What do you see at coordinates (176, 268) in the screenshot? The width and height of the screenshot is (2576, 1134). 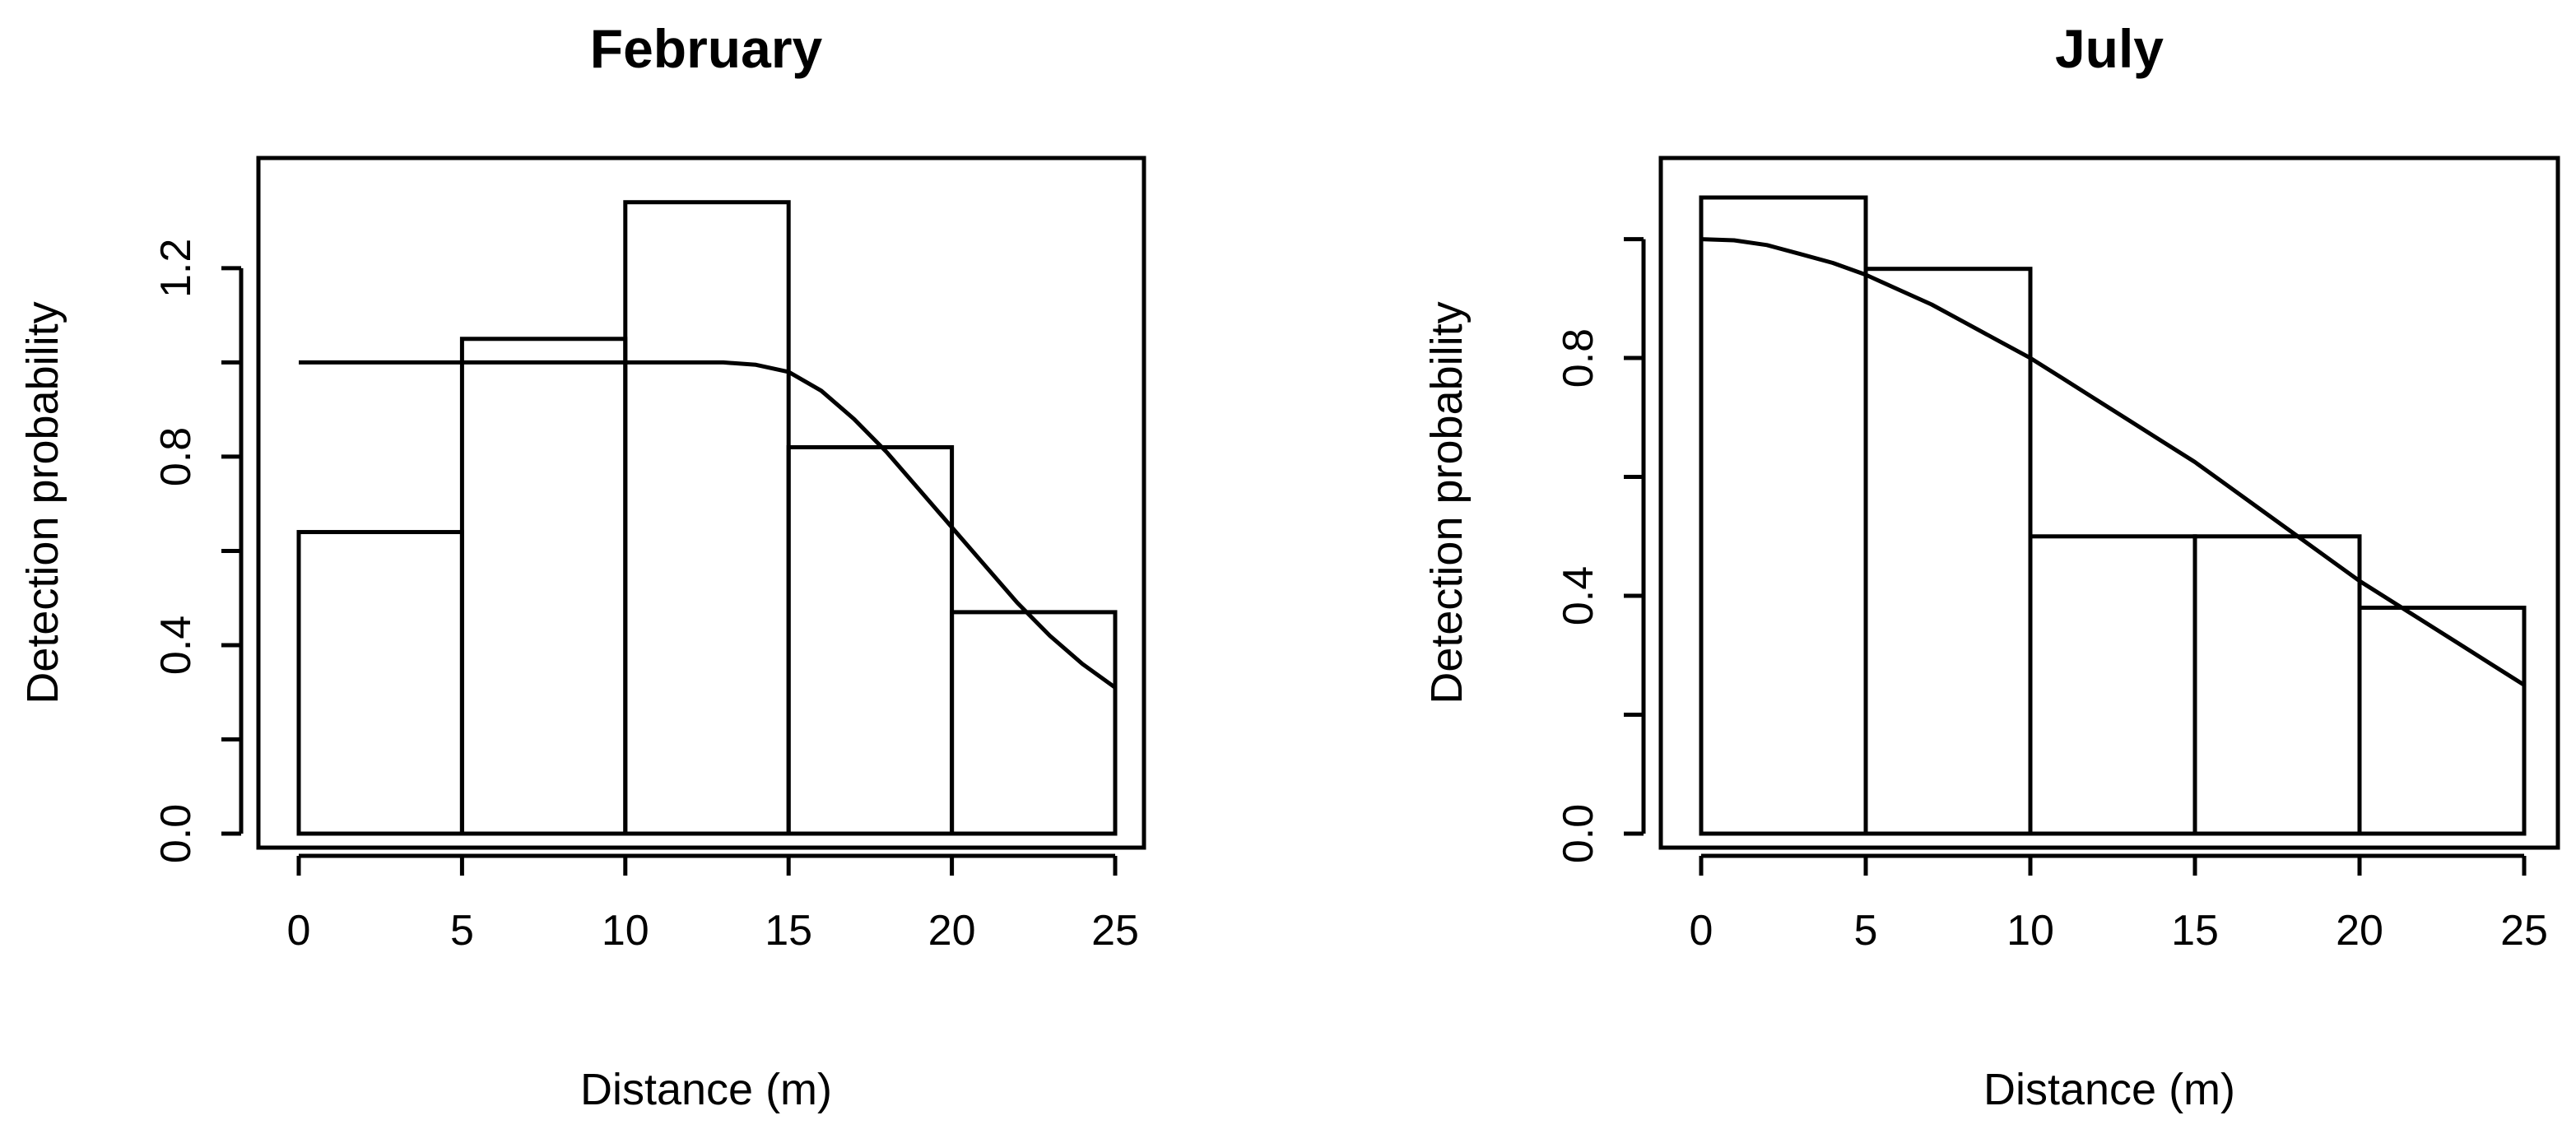 I see `y-tick-label: 1.2` at bounding box center [176, 268].